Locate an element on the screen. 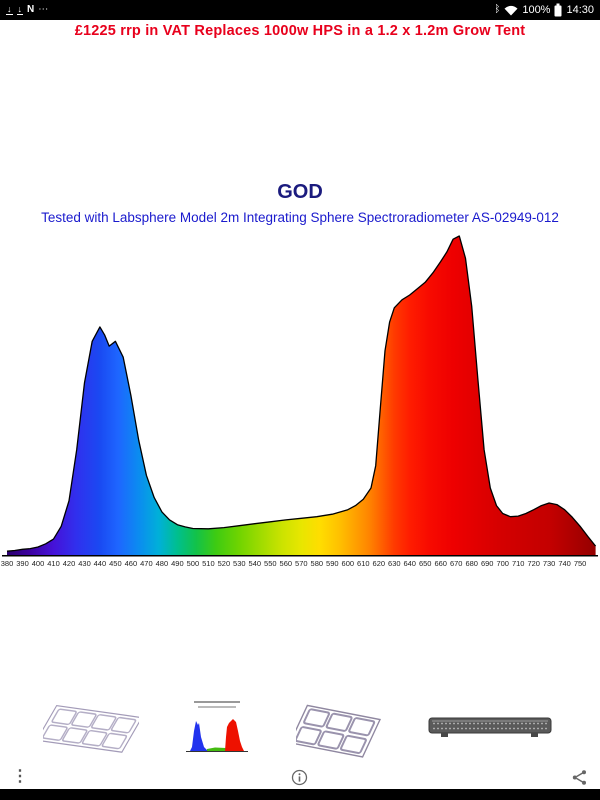  svg-text: 690 is located at coordinates (487, 563).